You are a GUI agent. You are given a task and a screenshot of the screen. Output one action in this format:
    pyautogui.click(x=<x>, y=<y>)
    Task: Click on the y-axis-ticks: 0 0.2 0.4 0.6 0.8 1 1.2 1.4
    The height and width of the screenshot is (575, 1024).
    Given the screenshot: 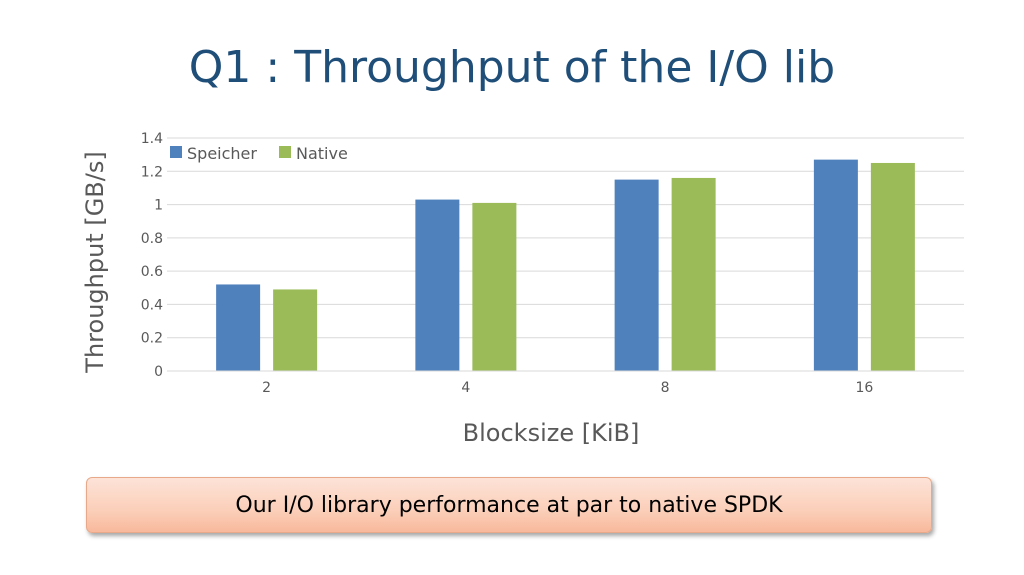 What is the action you would take?
    pyautogui.click(x=152, y=255)
    